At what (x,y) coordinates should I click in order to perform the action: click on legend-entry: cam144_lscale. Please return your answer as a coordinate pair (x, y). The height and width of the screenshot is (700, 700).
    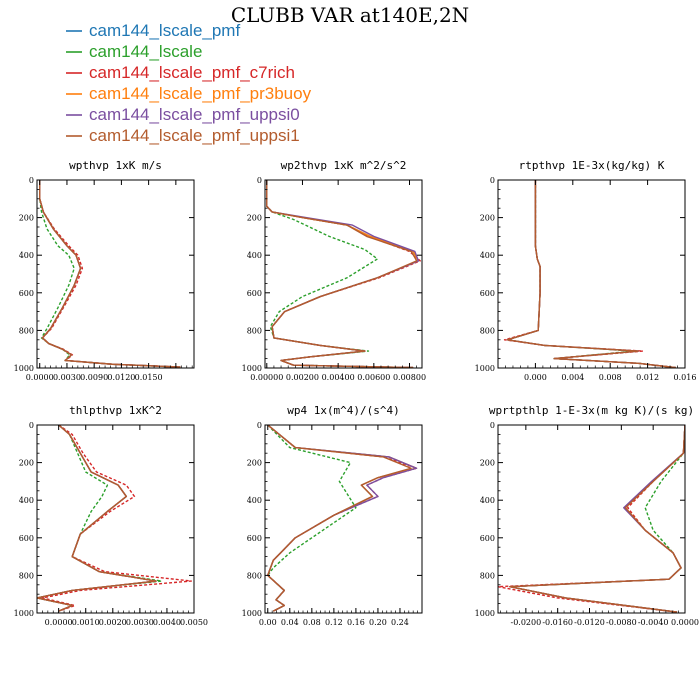
    Looking at the image, I should click on (134, 51).